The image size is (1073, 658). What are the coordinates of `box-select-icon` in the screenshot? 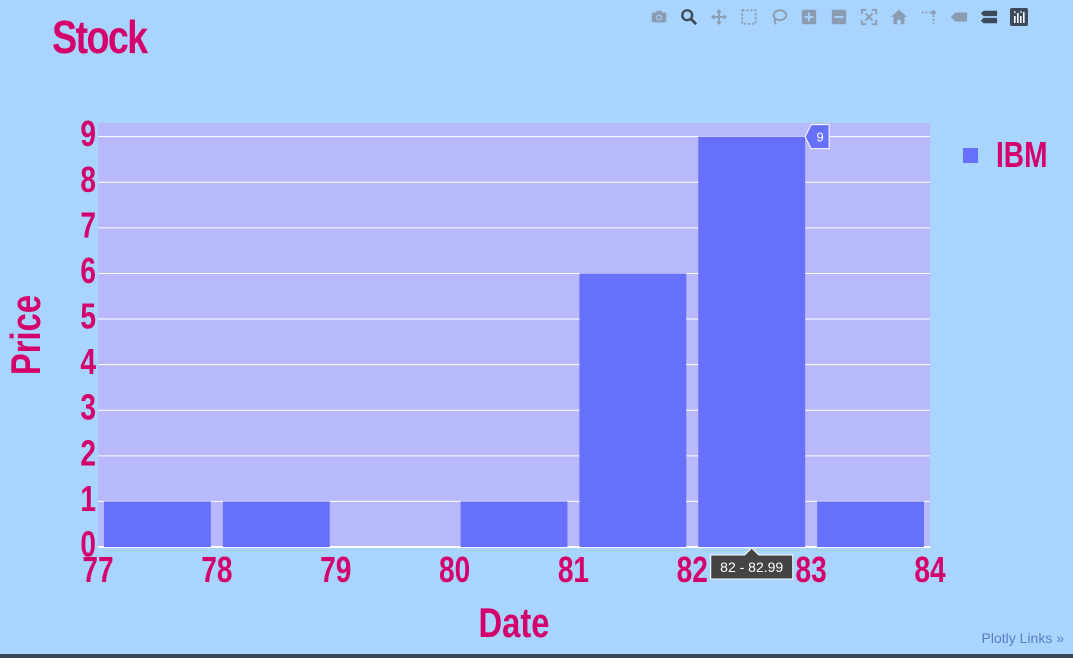 It's located at (749, 17).